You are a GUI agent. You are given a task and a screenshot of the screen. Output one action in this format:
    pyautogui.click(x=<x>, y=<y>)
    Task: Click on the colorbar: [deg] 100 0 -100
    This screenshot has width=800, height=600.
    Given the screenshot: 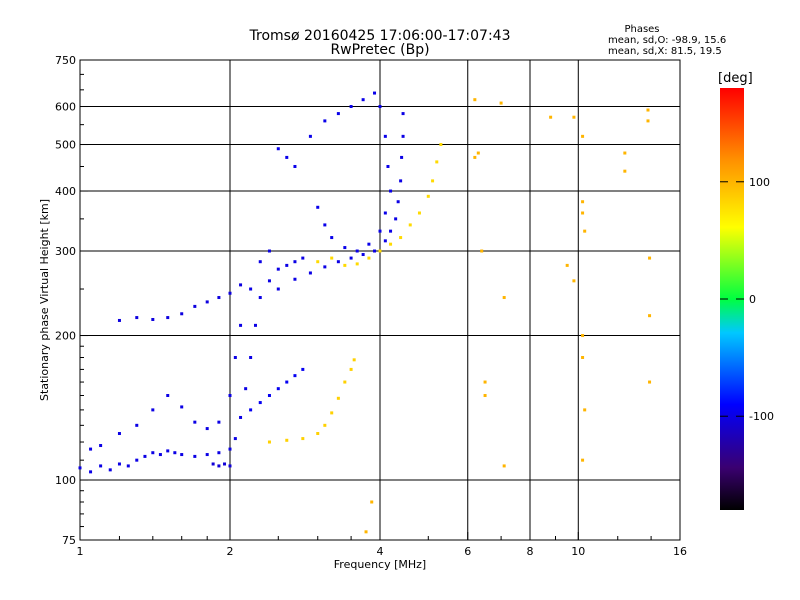 What is the action you would take?
    pyautogui.click(x=746, y=290)
    